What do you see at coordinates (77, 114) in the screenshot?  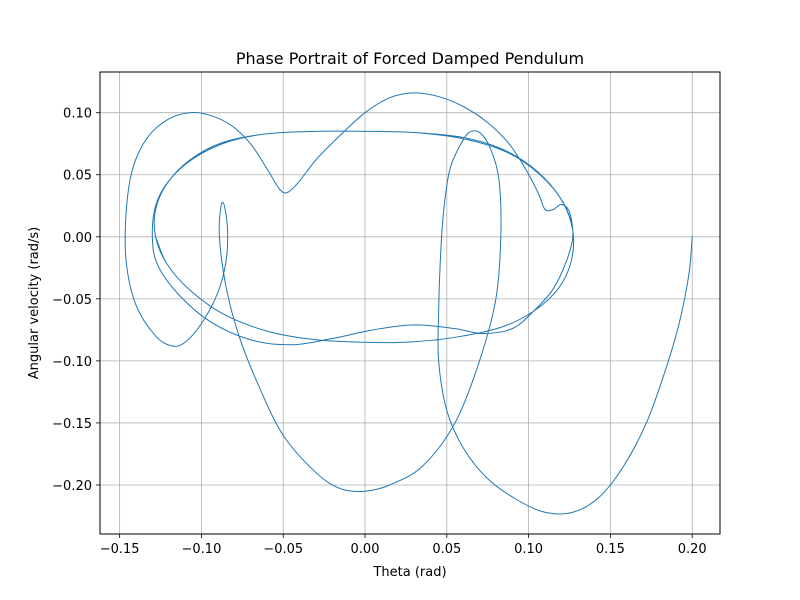 I see `y-tick-label: 0.10` at bounding box center [77, 114].